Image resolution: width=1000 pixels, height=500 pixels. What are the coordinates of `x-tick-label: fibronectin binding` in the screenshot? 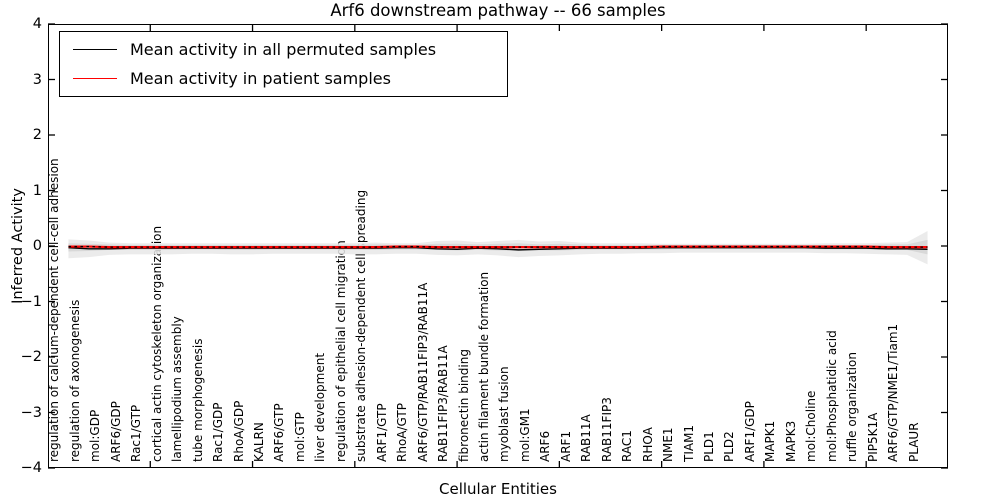 It's located at (463, 405).